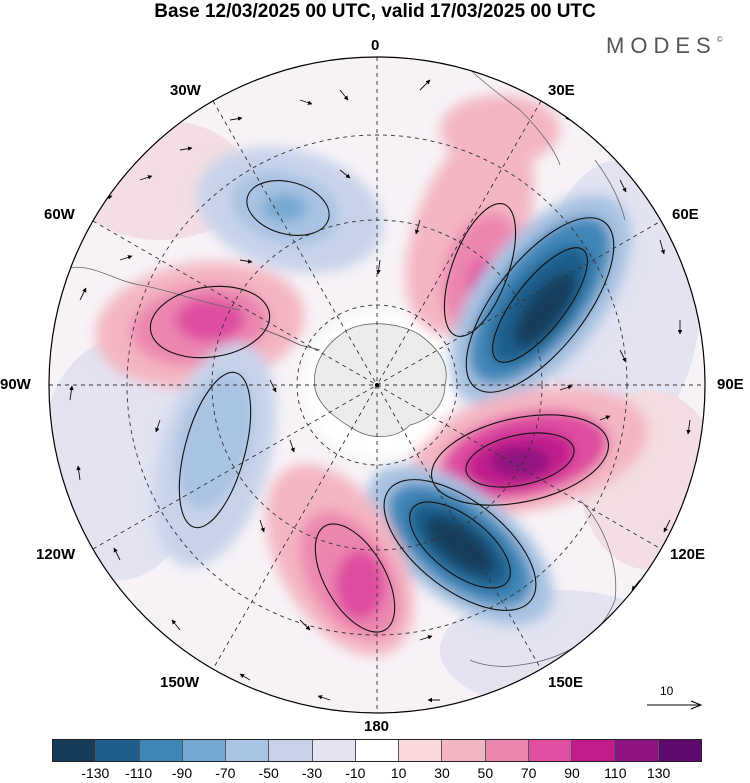  Describe the element at coordinates (95, 773) in the screenshot. I see `colorbar-tick-label: -130` at that location.